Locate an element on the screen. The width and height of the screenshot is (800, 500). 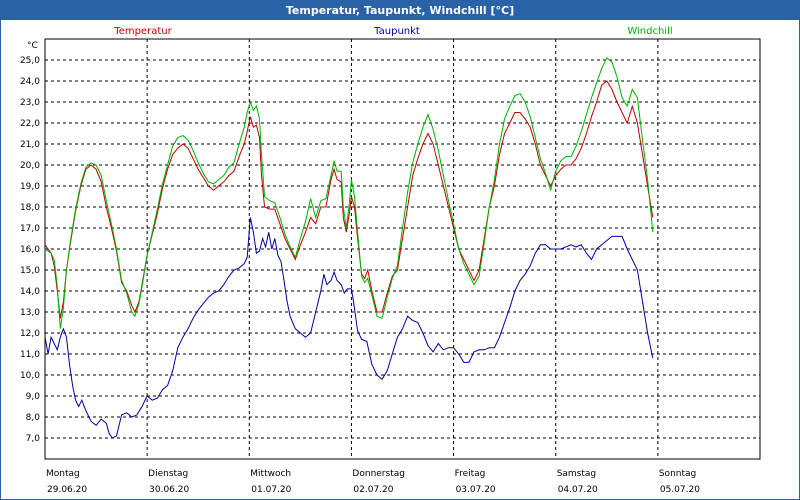
legend-windchill: Windchill is located at coordinates (649, 31).